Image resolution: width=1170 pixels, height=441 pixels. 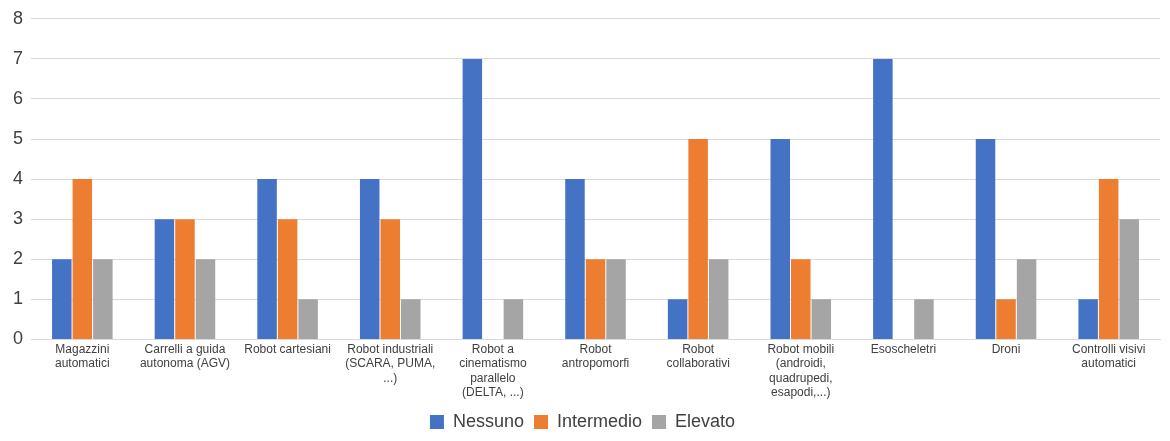 What do you see at coordinates (18, 97) in the screenshot?
I see `y-tick-label: 6` at bounding box center [18, 97].